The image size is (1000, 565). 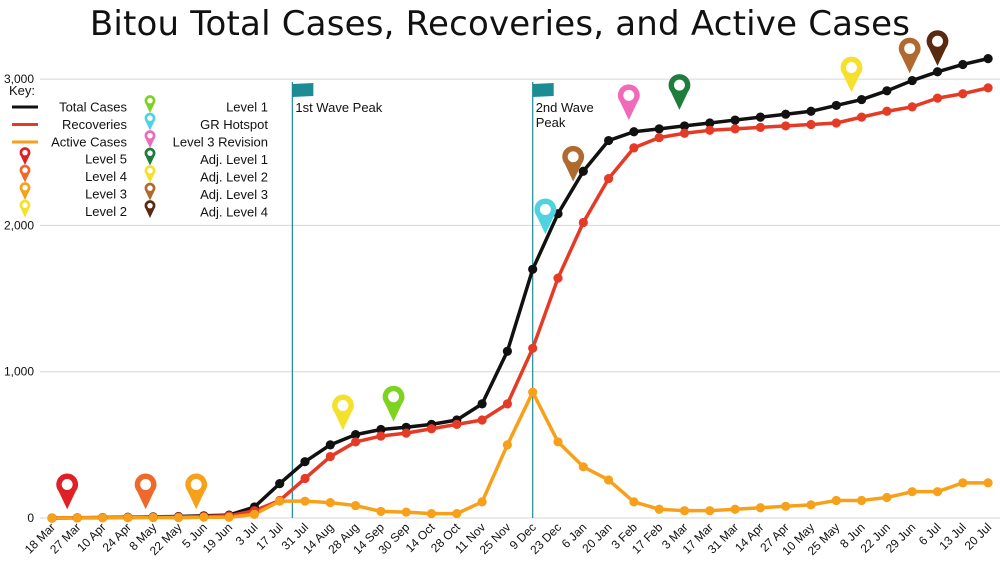 What do you see at coordinates (220, 142) in the screenshot?
I see `legend-label: Level 3 Revision` at bounding box center [220, 142].